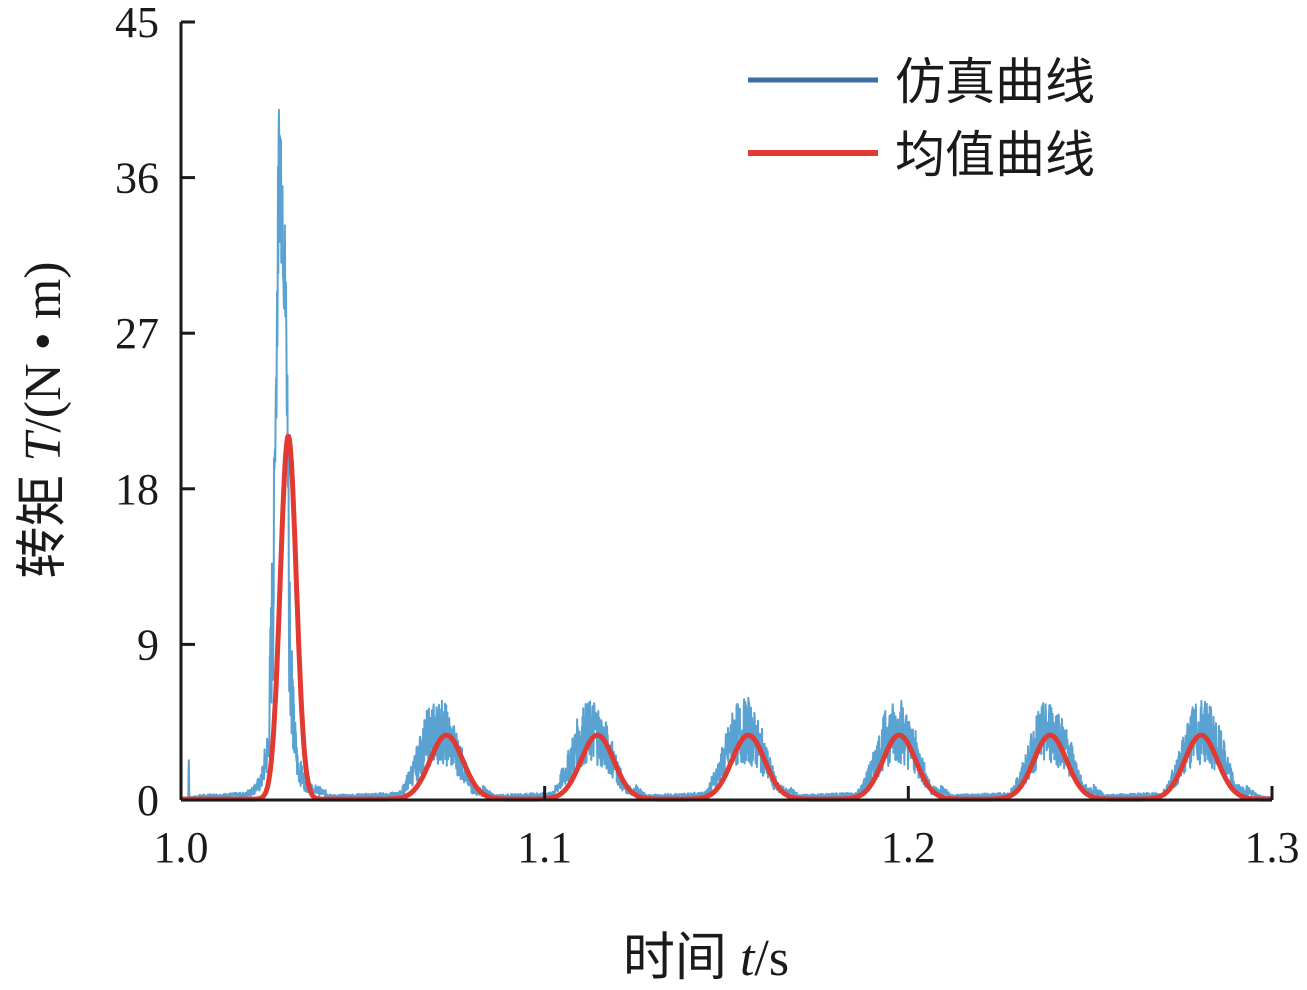  What do you see at coordinates (137, 489) in the screenshot?
I see `y-tick-label: 18` at bounding box center [137, 489].